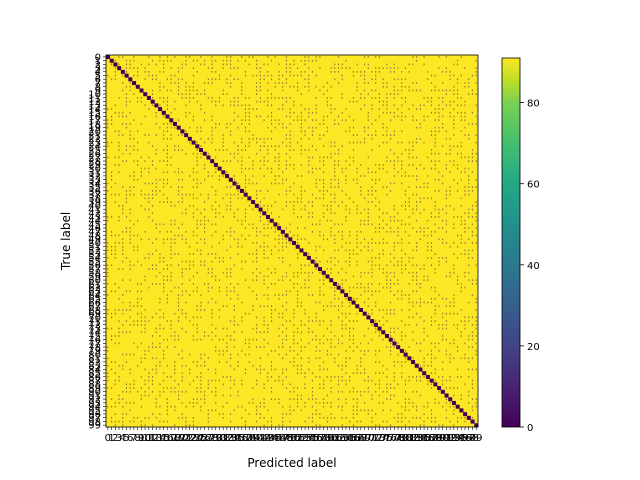 The width and height of the screenshot is (640, 480). Describe the element at coordinates (511, 242) in the screenshot. I see `colorbar` at that location.